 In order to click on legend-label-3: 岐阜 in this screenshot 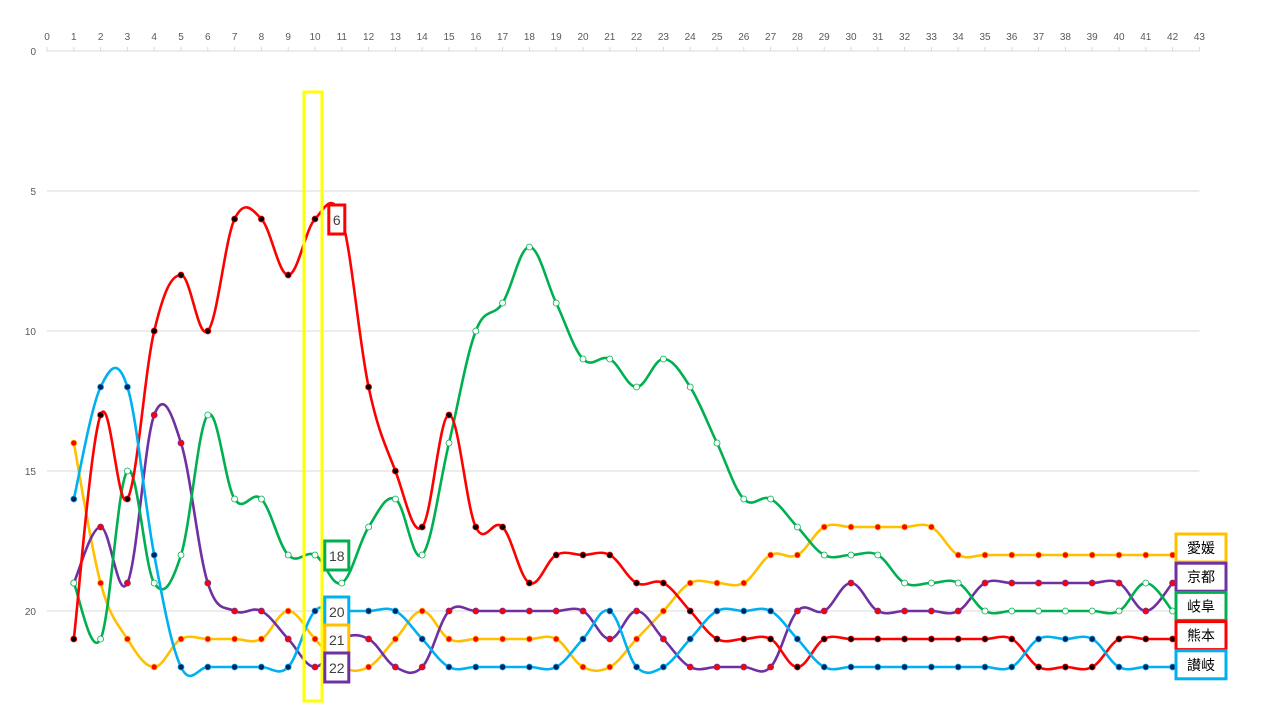, I will do `click(1201, 606)`.